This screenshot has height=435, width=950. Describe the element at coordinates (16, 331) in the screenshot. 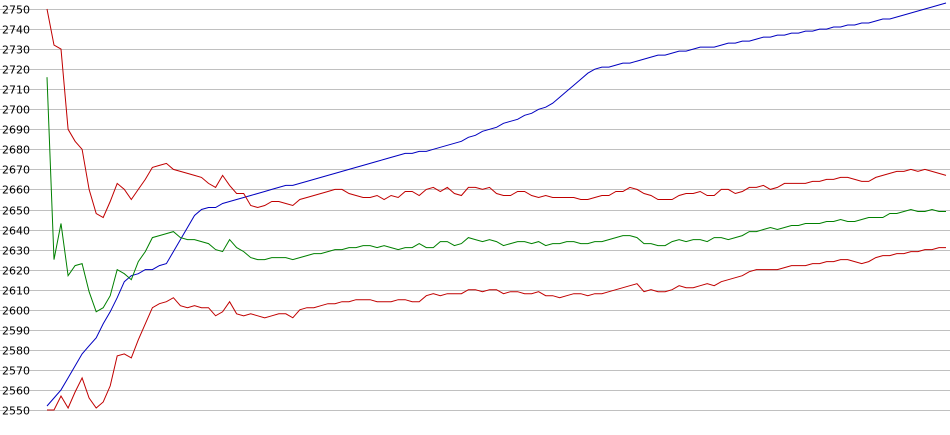

I see `y-tick-label: 2590` at that location.